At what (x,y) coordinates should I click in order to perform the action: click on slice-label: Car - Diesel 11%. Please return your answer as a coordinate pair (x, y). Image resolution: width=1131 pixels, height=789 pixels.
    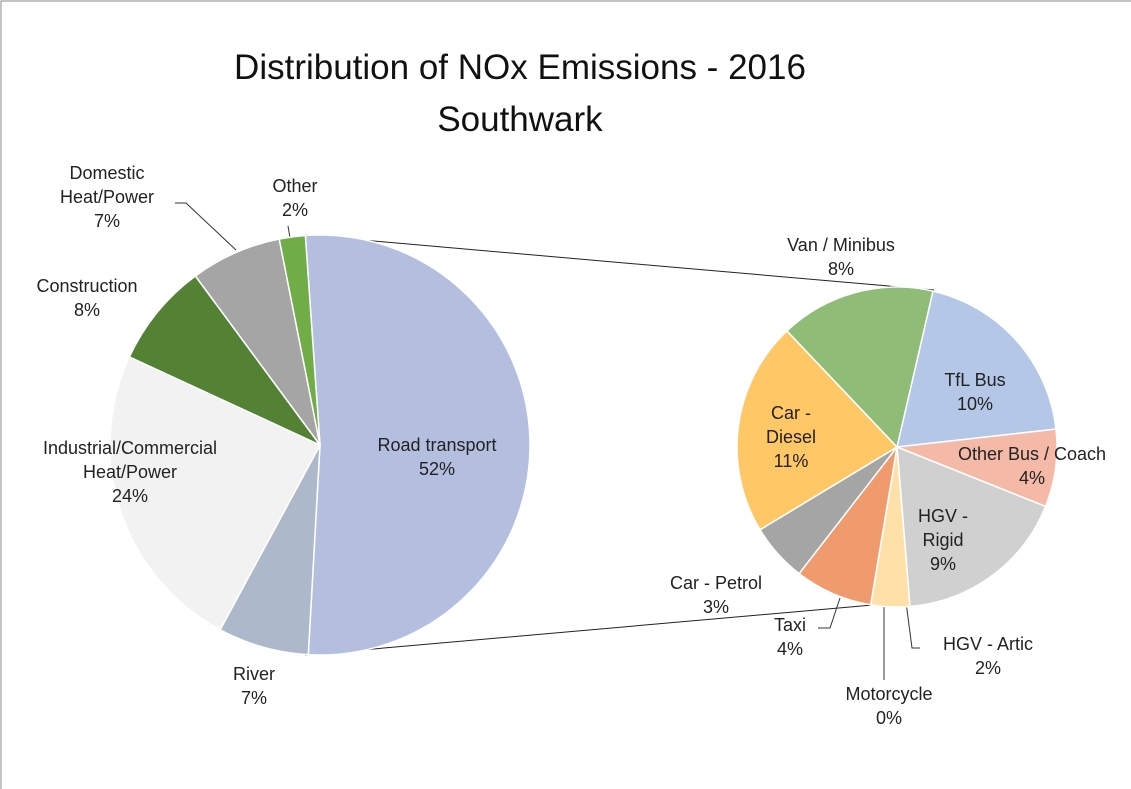
    Looking at the image, I should click on (791, 437).